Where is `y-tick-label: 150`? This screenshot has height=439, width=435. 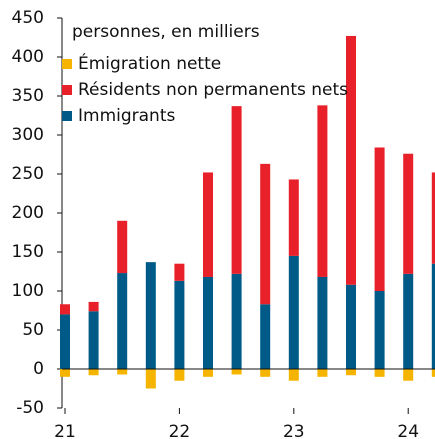 y-tick-label: 150 is located at coordinates (28, 252).